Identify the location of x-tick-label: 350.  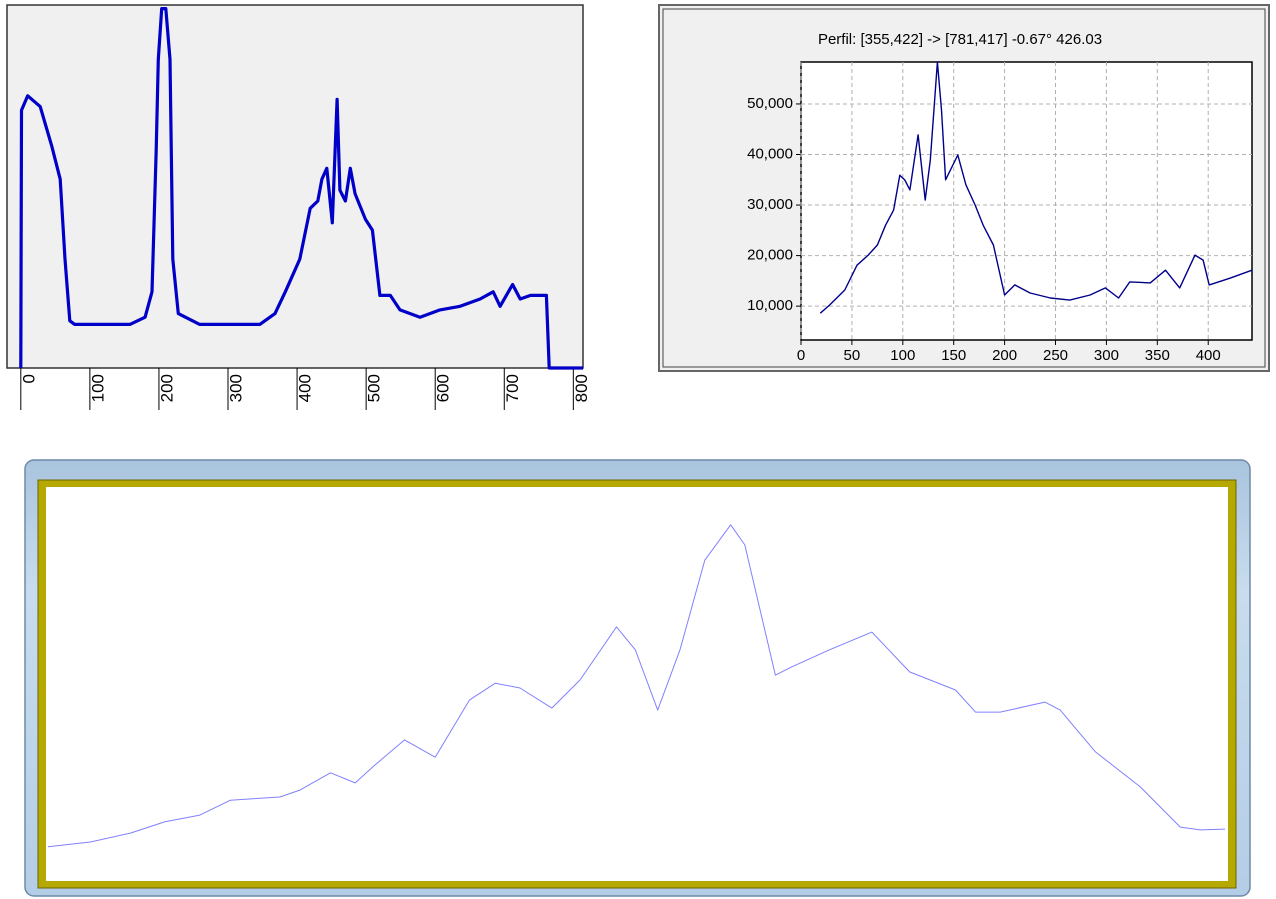
(1157, 355).